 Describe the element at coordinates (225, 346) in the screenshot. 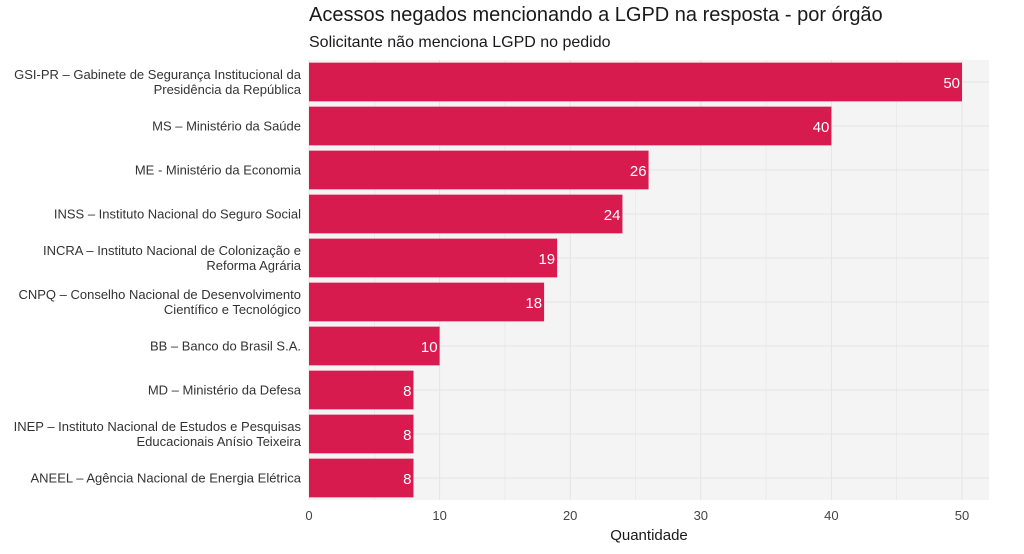

I see `category-label: BB – Banco do Brasil S.A.` at that location.